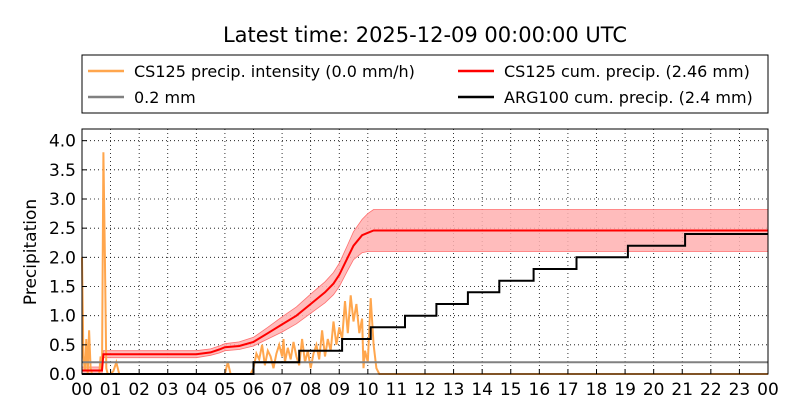 The height and width of the screenshot is (420, 800). I want to click on legend-entry-arg100-cumulative-label: ARG100 cum. precip. (2.4 mm), so click(628, 97).